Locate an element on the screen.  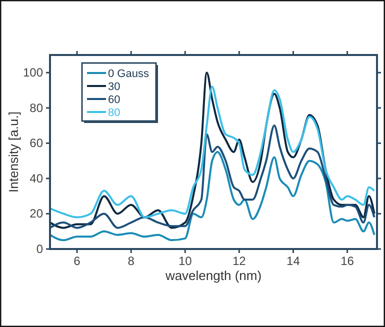
x-tick-label: 8 is located at coordinates (131, 261).